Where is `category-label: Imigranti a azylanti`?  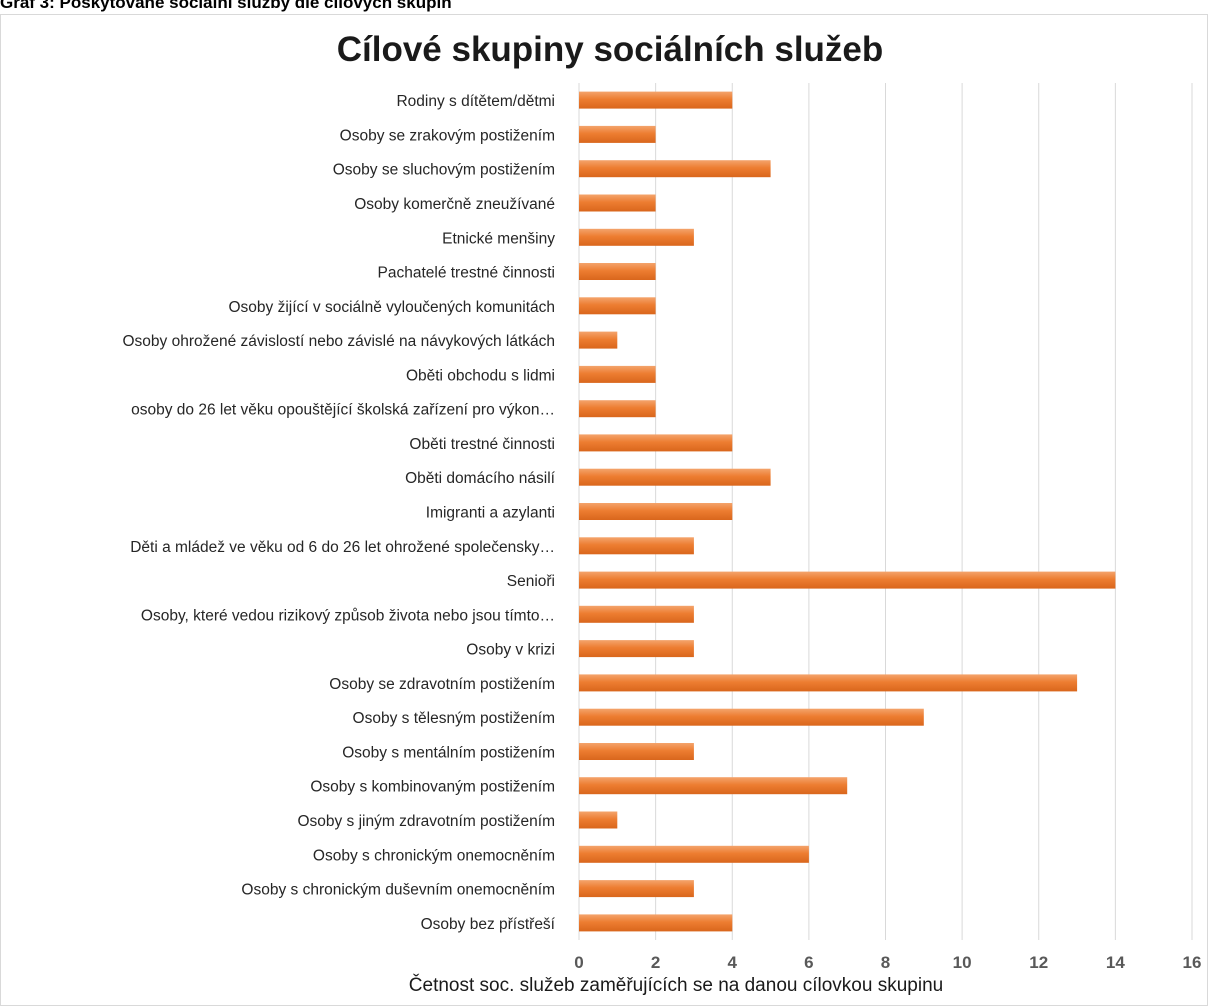 category-label: Imigranti a azylanti is located at coordinates (490, 513).